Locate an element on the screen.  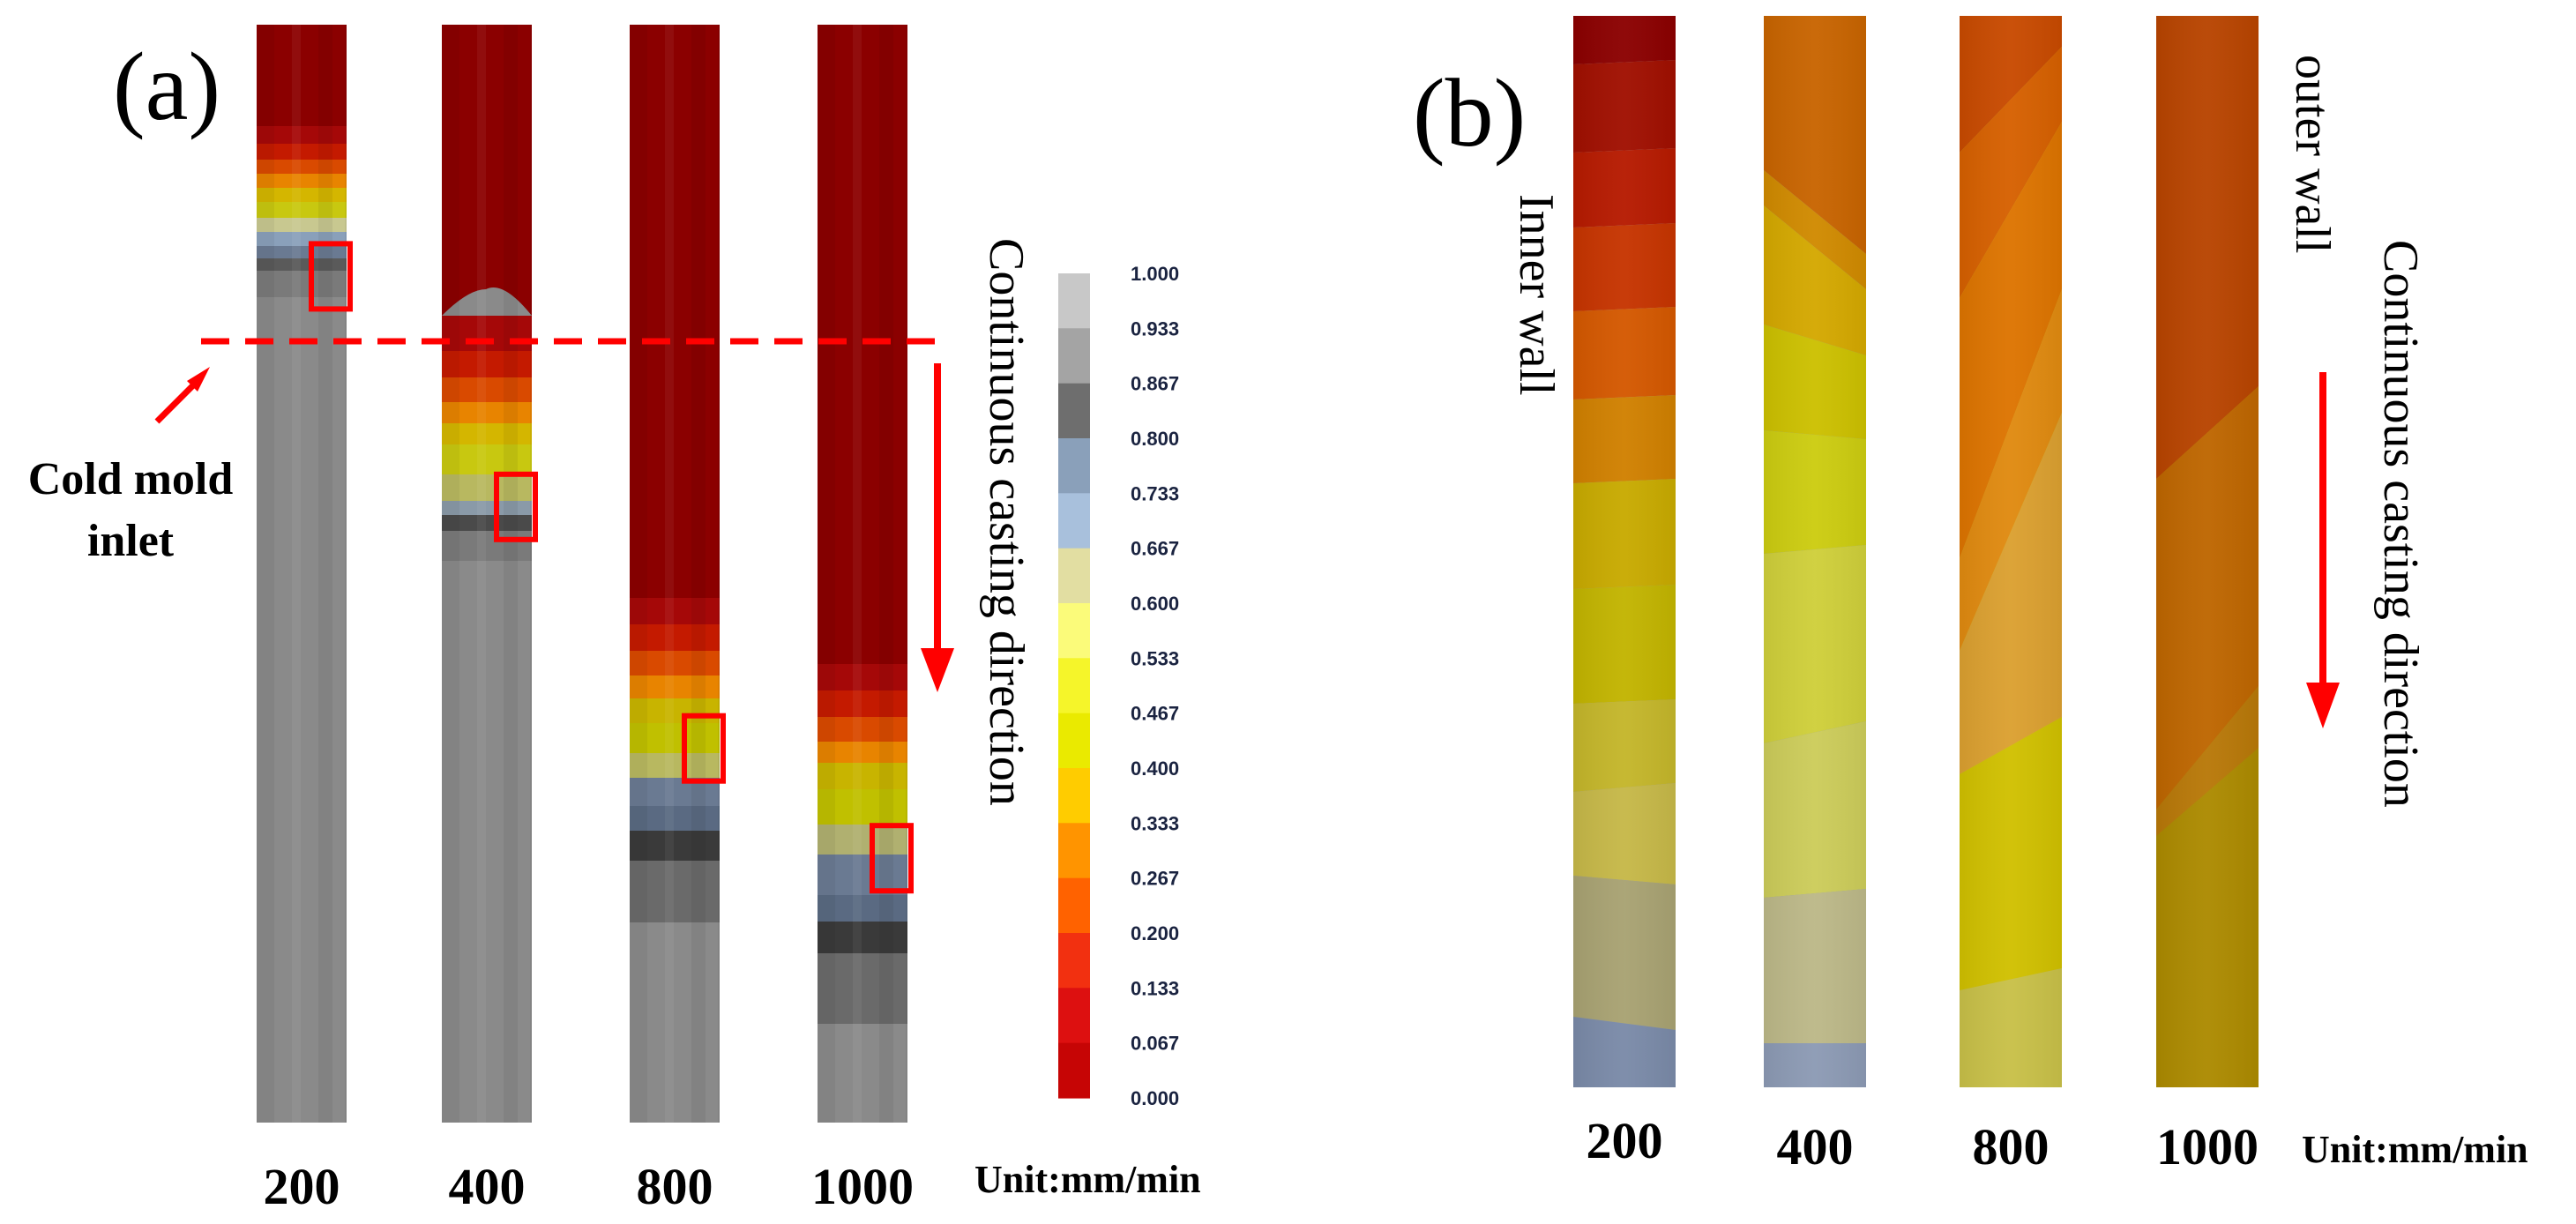
legend-tick-label: 0.533 is located at coordinates (1155, 658).